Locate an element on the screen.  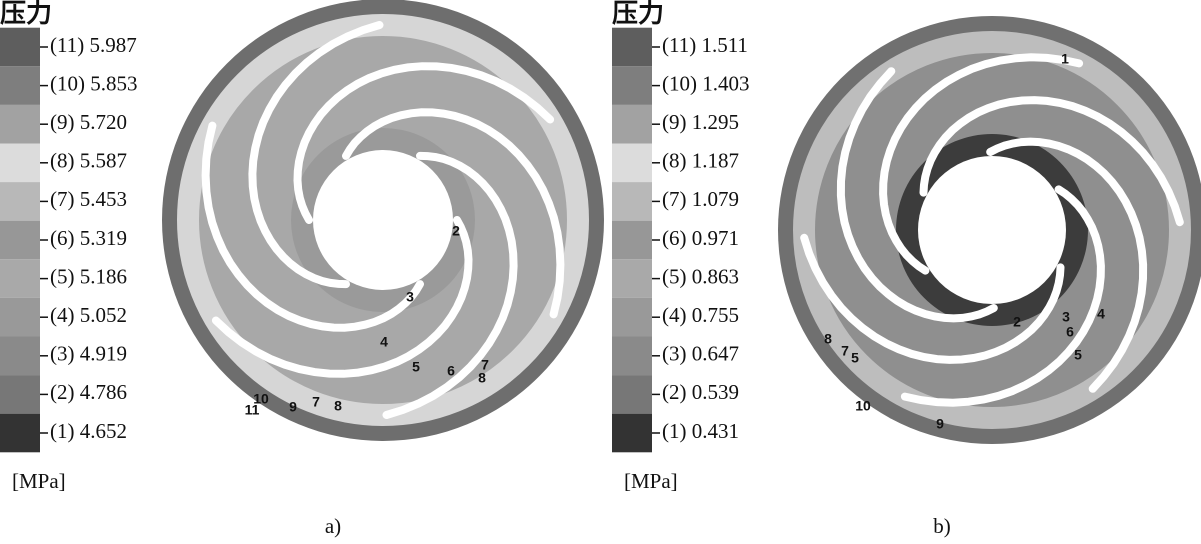
legend-label: (11) 5.987 is located at coordinates (93, 45).